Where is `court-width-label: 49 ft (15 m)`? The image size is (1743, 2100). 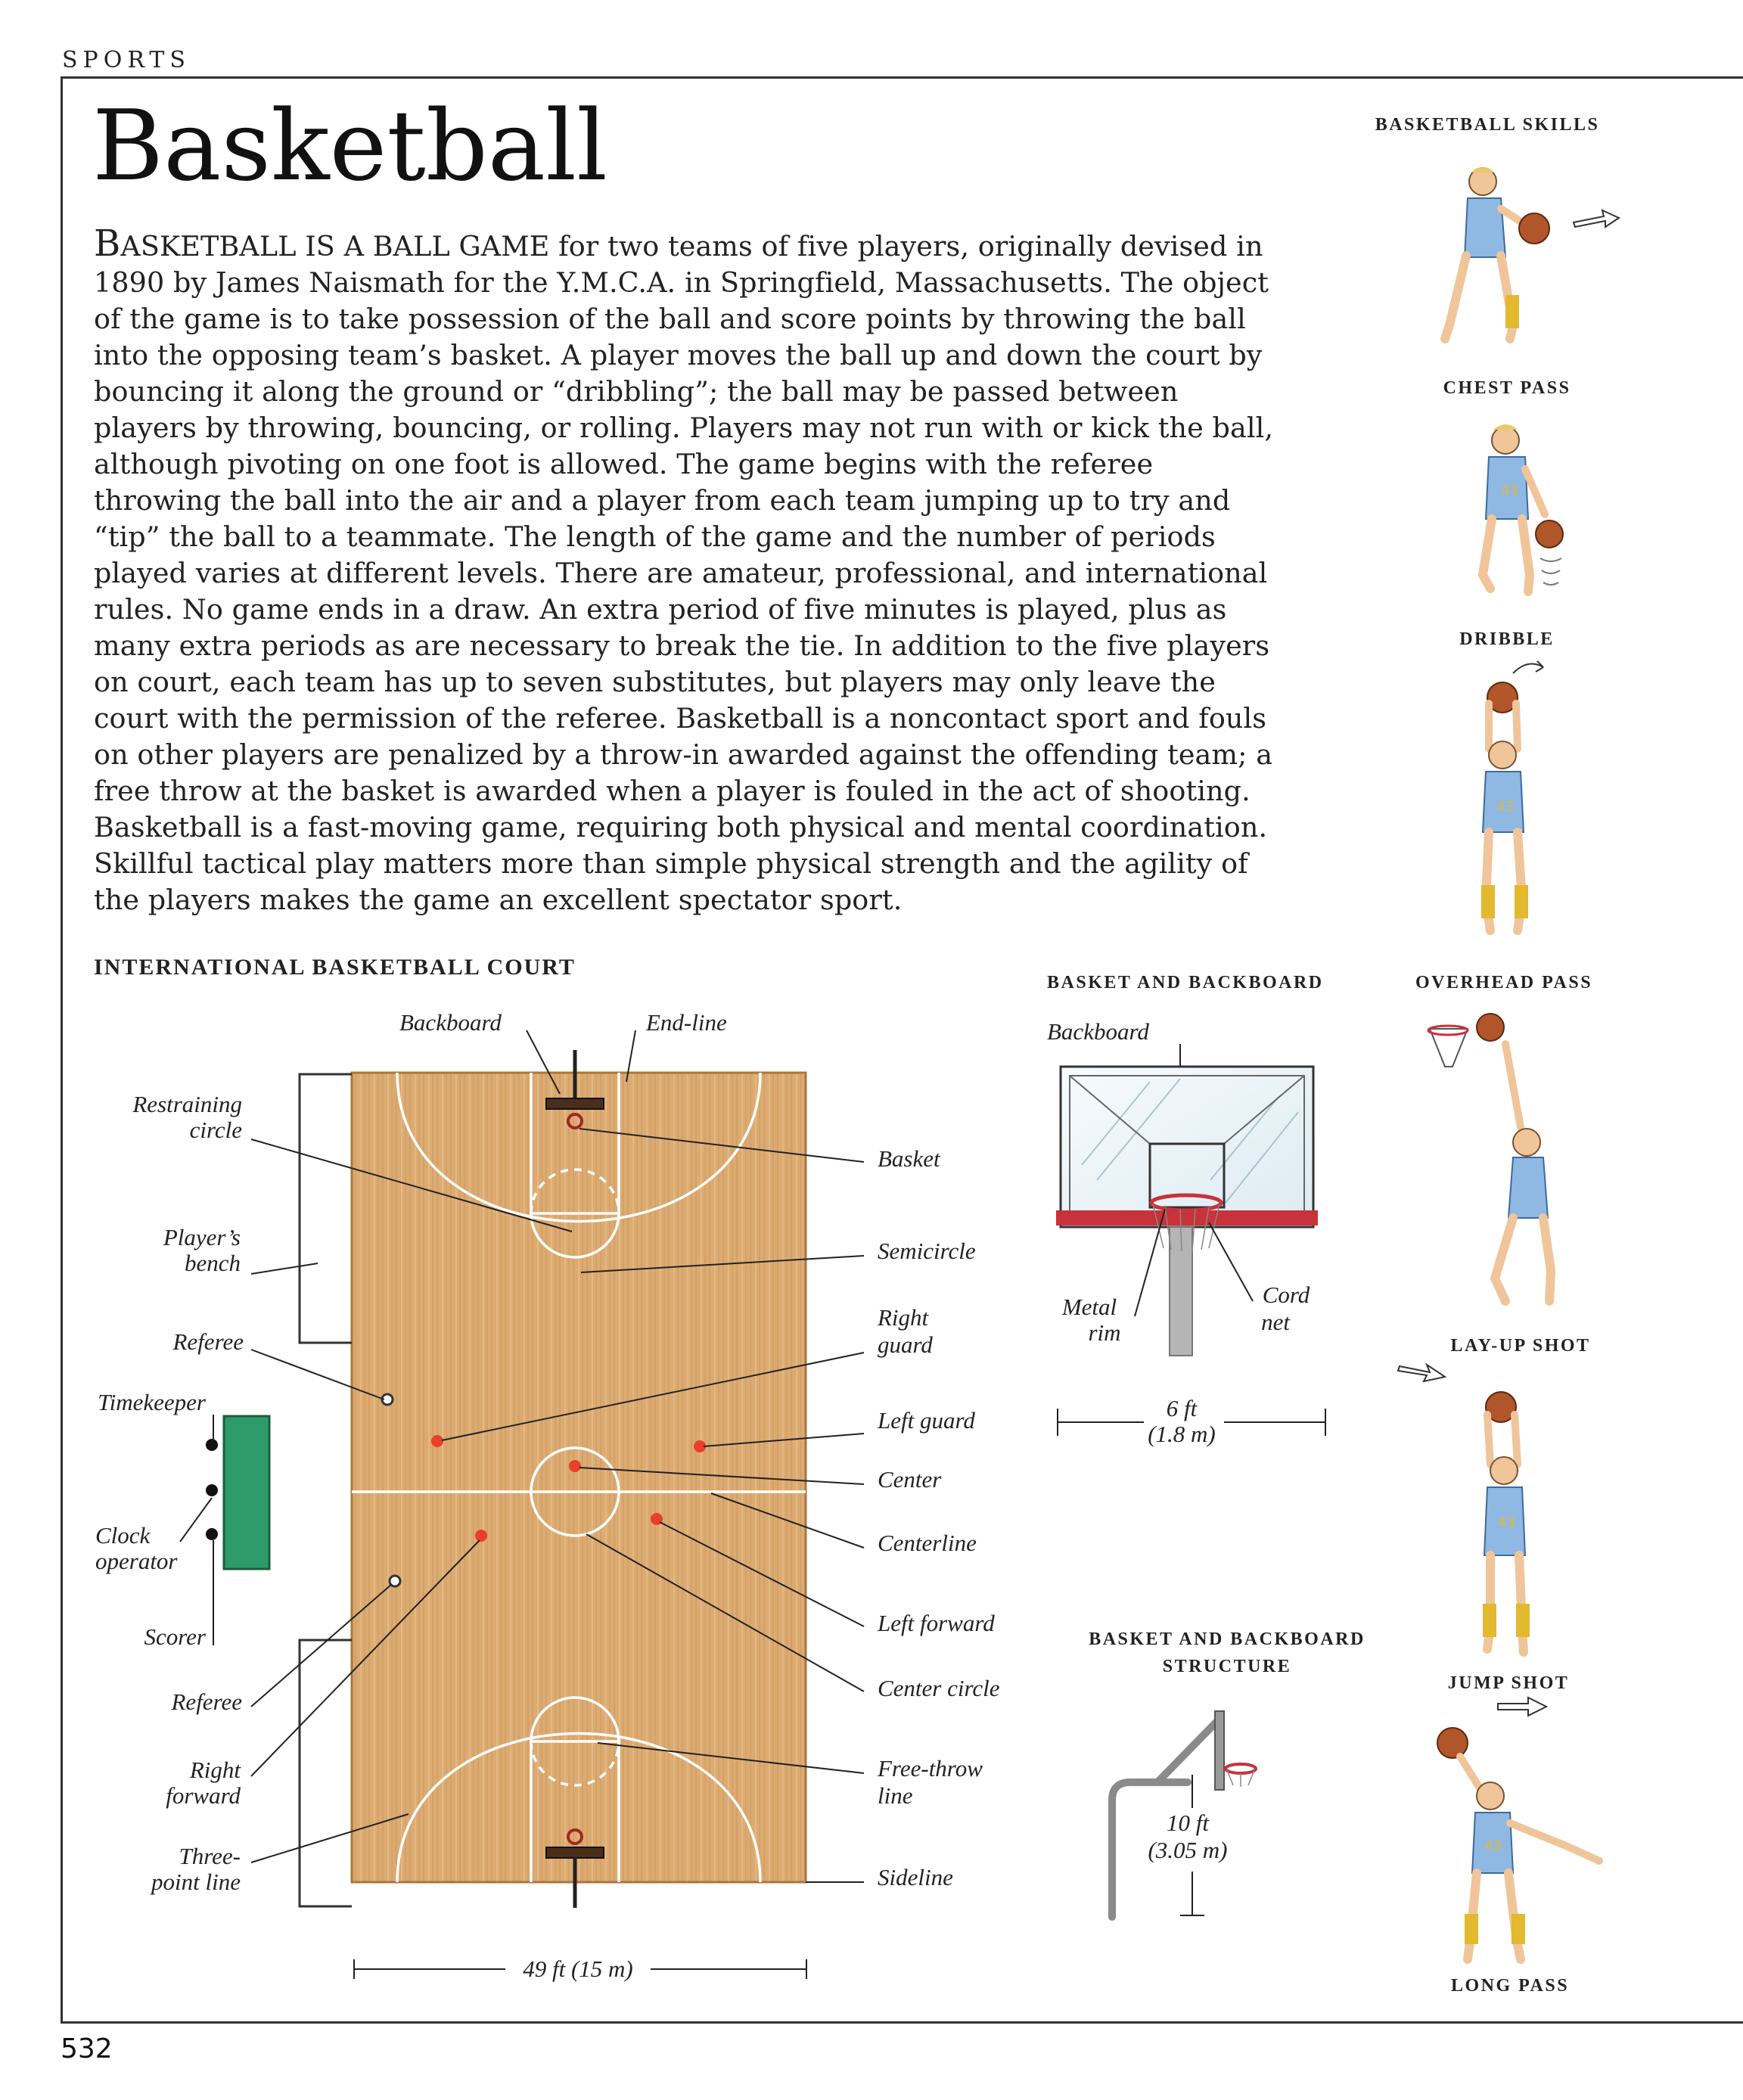 court-width-label: 49 ft (15 m) is located at coordinates (578, 1969).